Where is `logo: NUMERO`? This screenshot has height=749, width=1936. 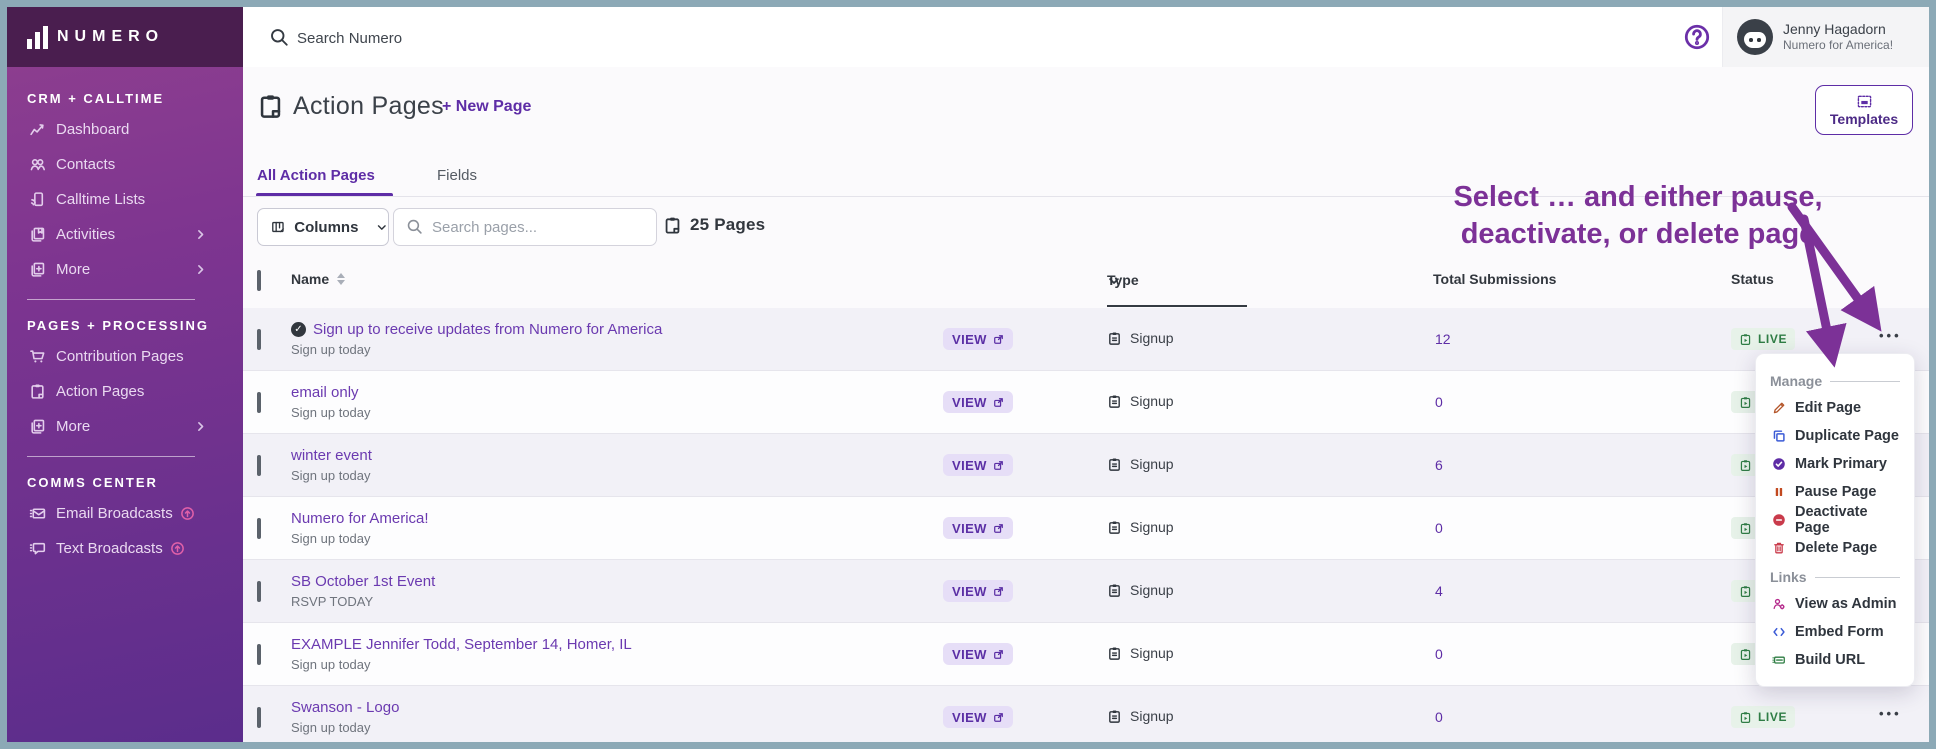 logo: NUMERO is located at coordinates (125, 37).